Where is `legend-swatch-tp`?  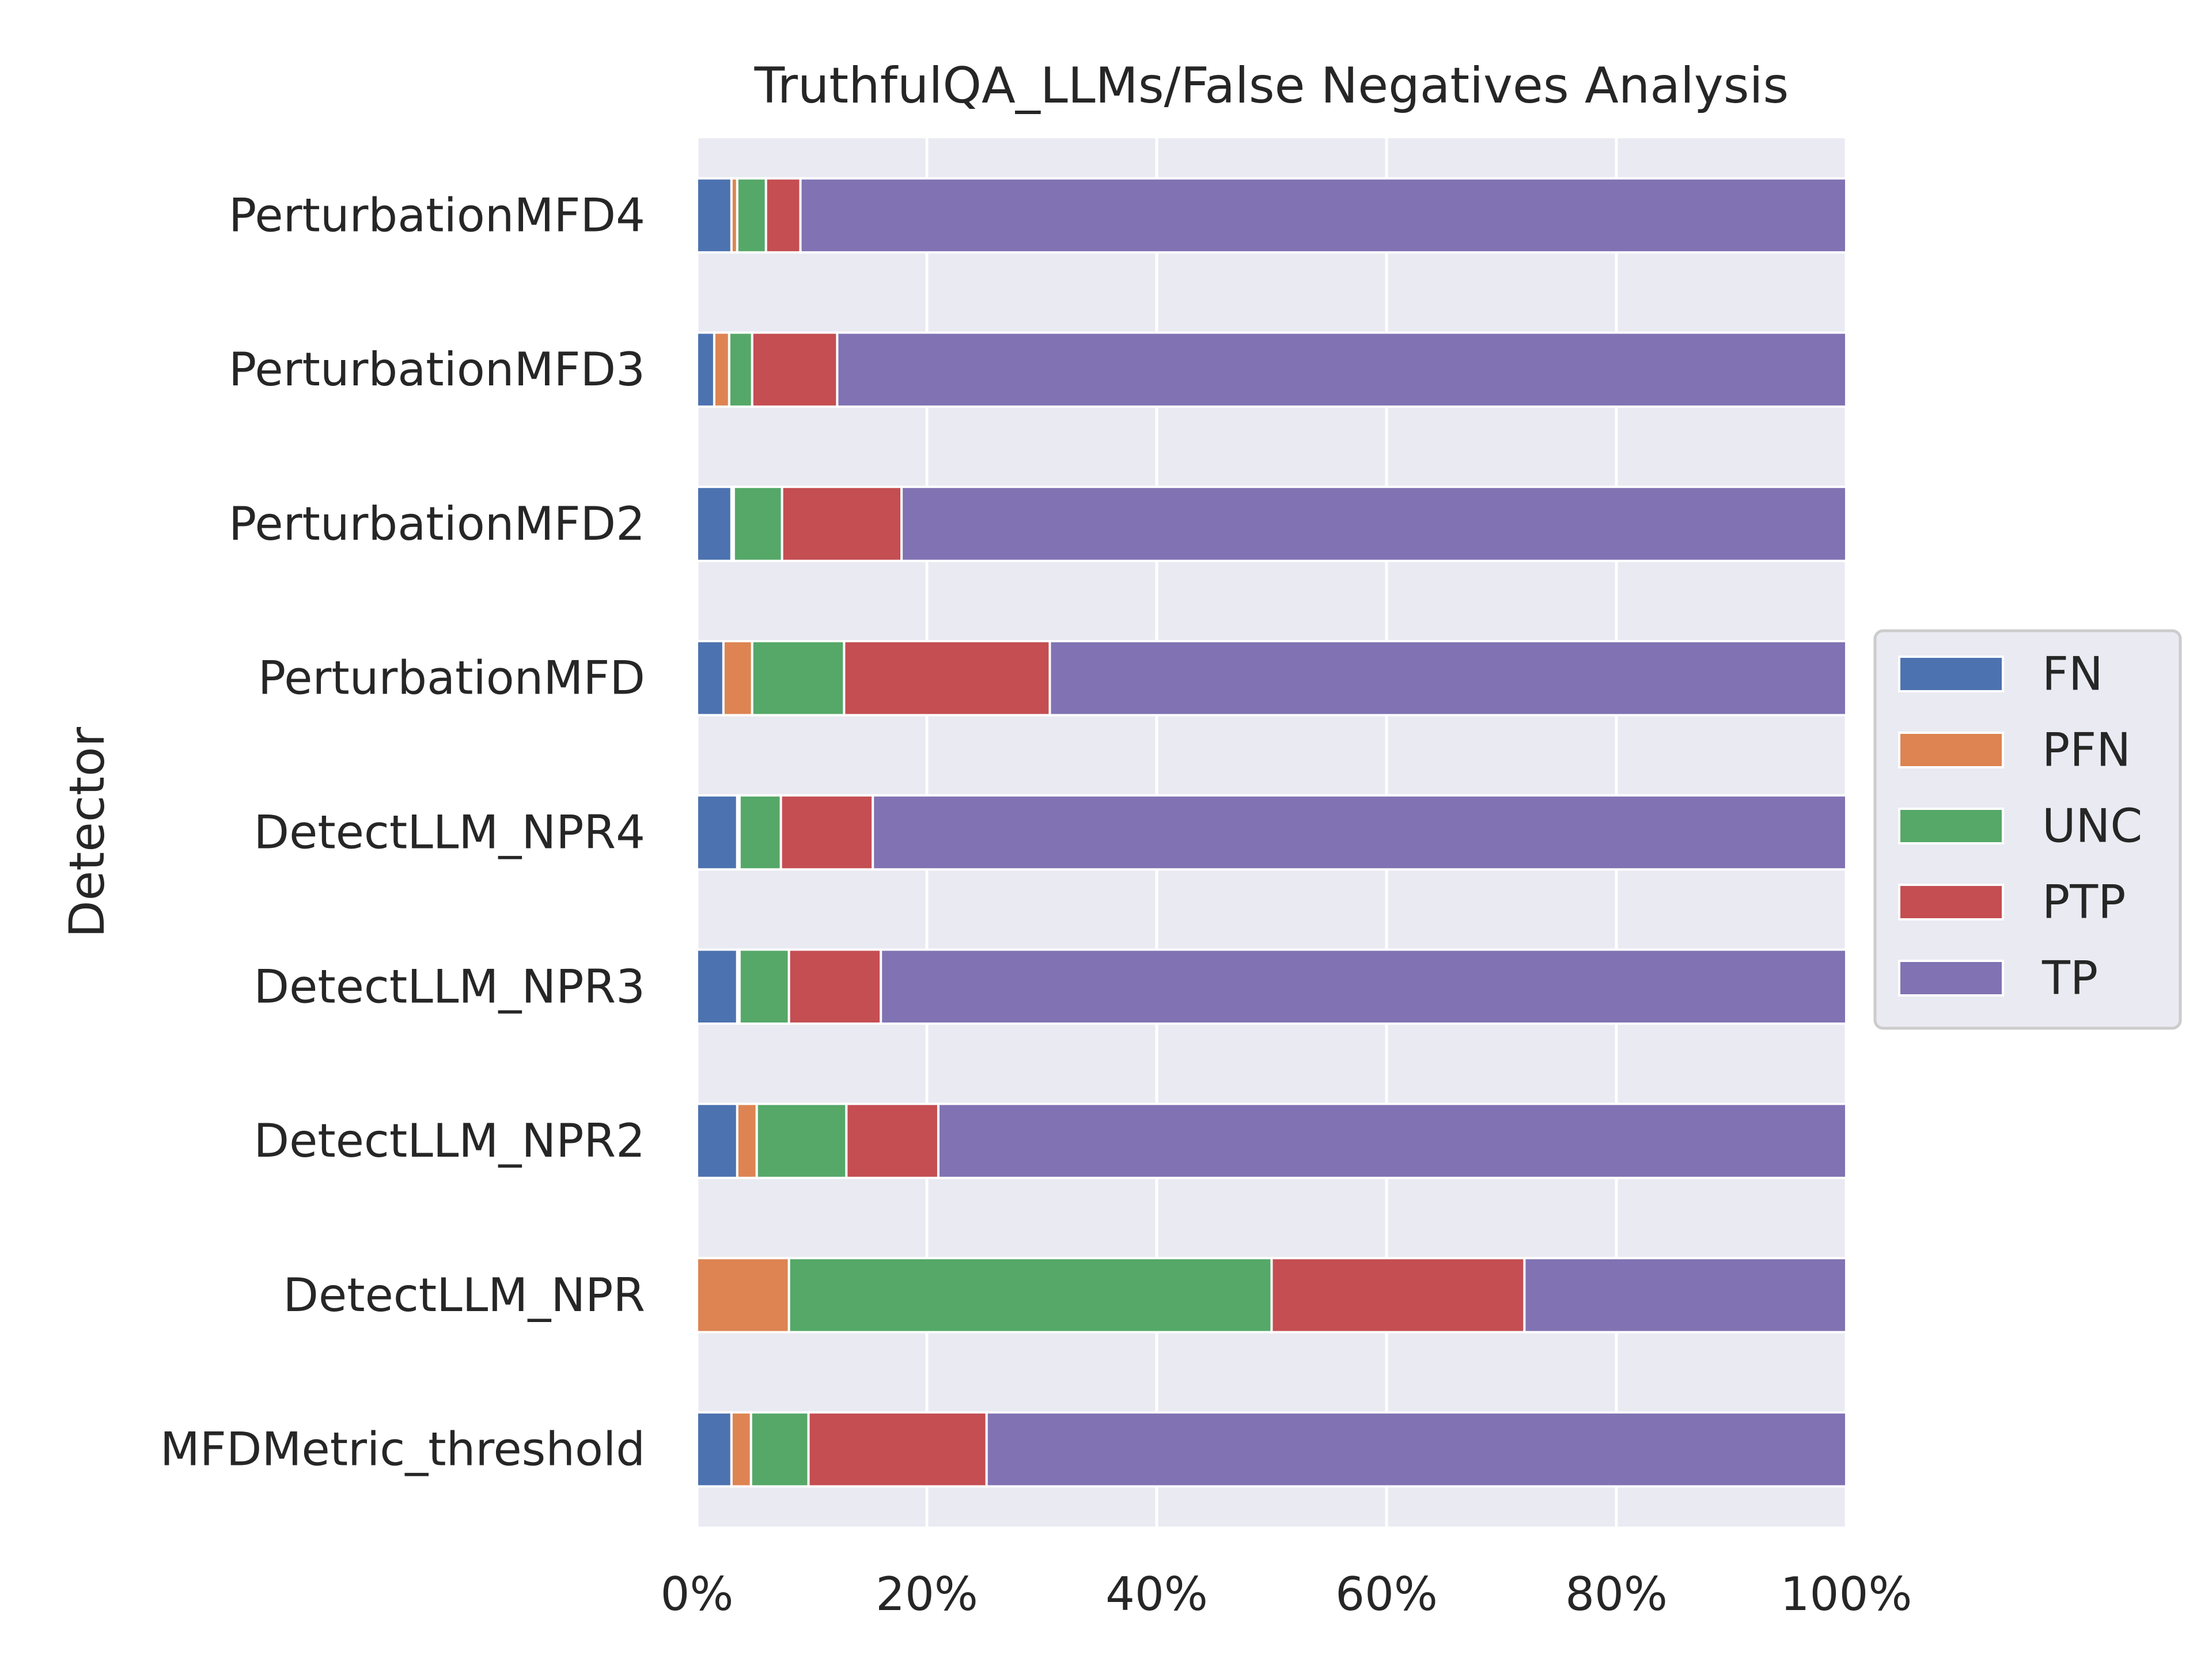
legend-swatch-tp is located at coordinates (1951, 978).